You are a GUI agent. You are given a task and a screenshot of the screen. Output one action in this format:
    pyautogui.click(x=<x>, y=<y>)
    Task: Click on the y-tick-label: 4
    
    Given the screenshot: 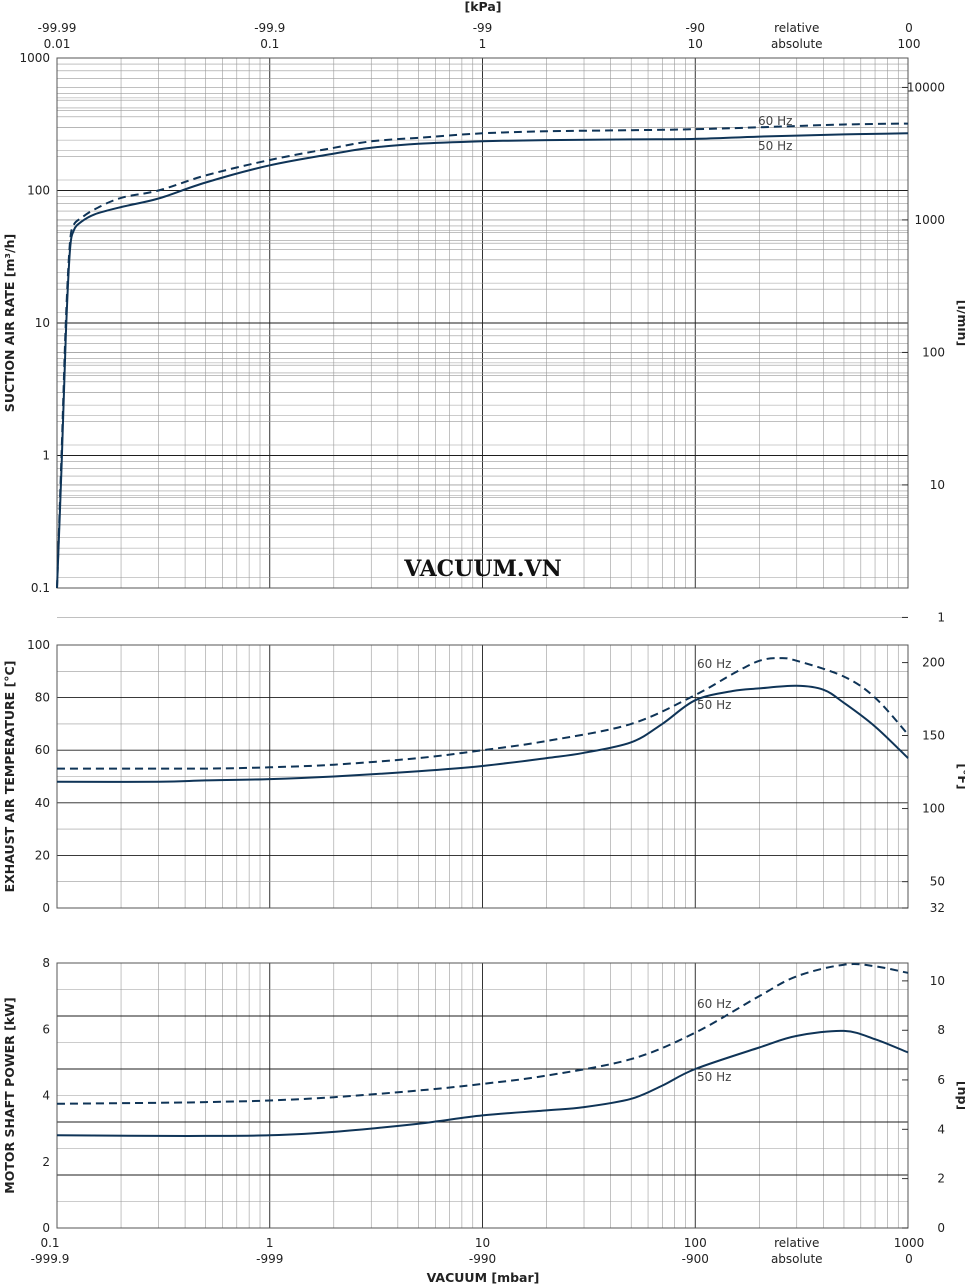 What is the action you would take?
    pyautogui.click(x=46, y=1096)
    